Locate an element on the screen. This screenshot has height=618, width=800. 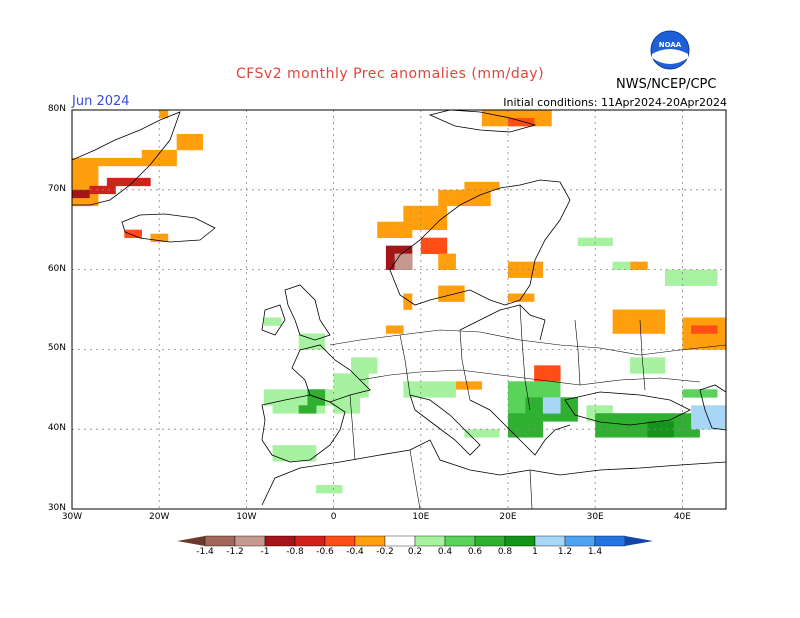
colorbar-tick-label: -1 is located at coordinates (265, 552).